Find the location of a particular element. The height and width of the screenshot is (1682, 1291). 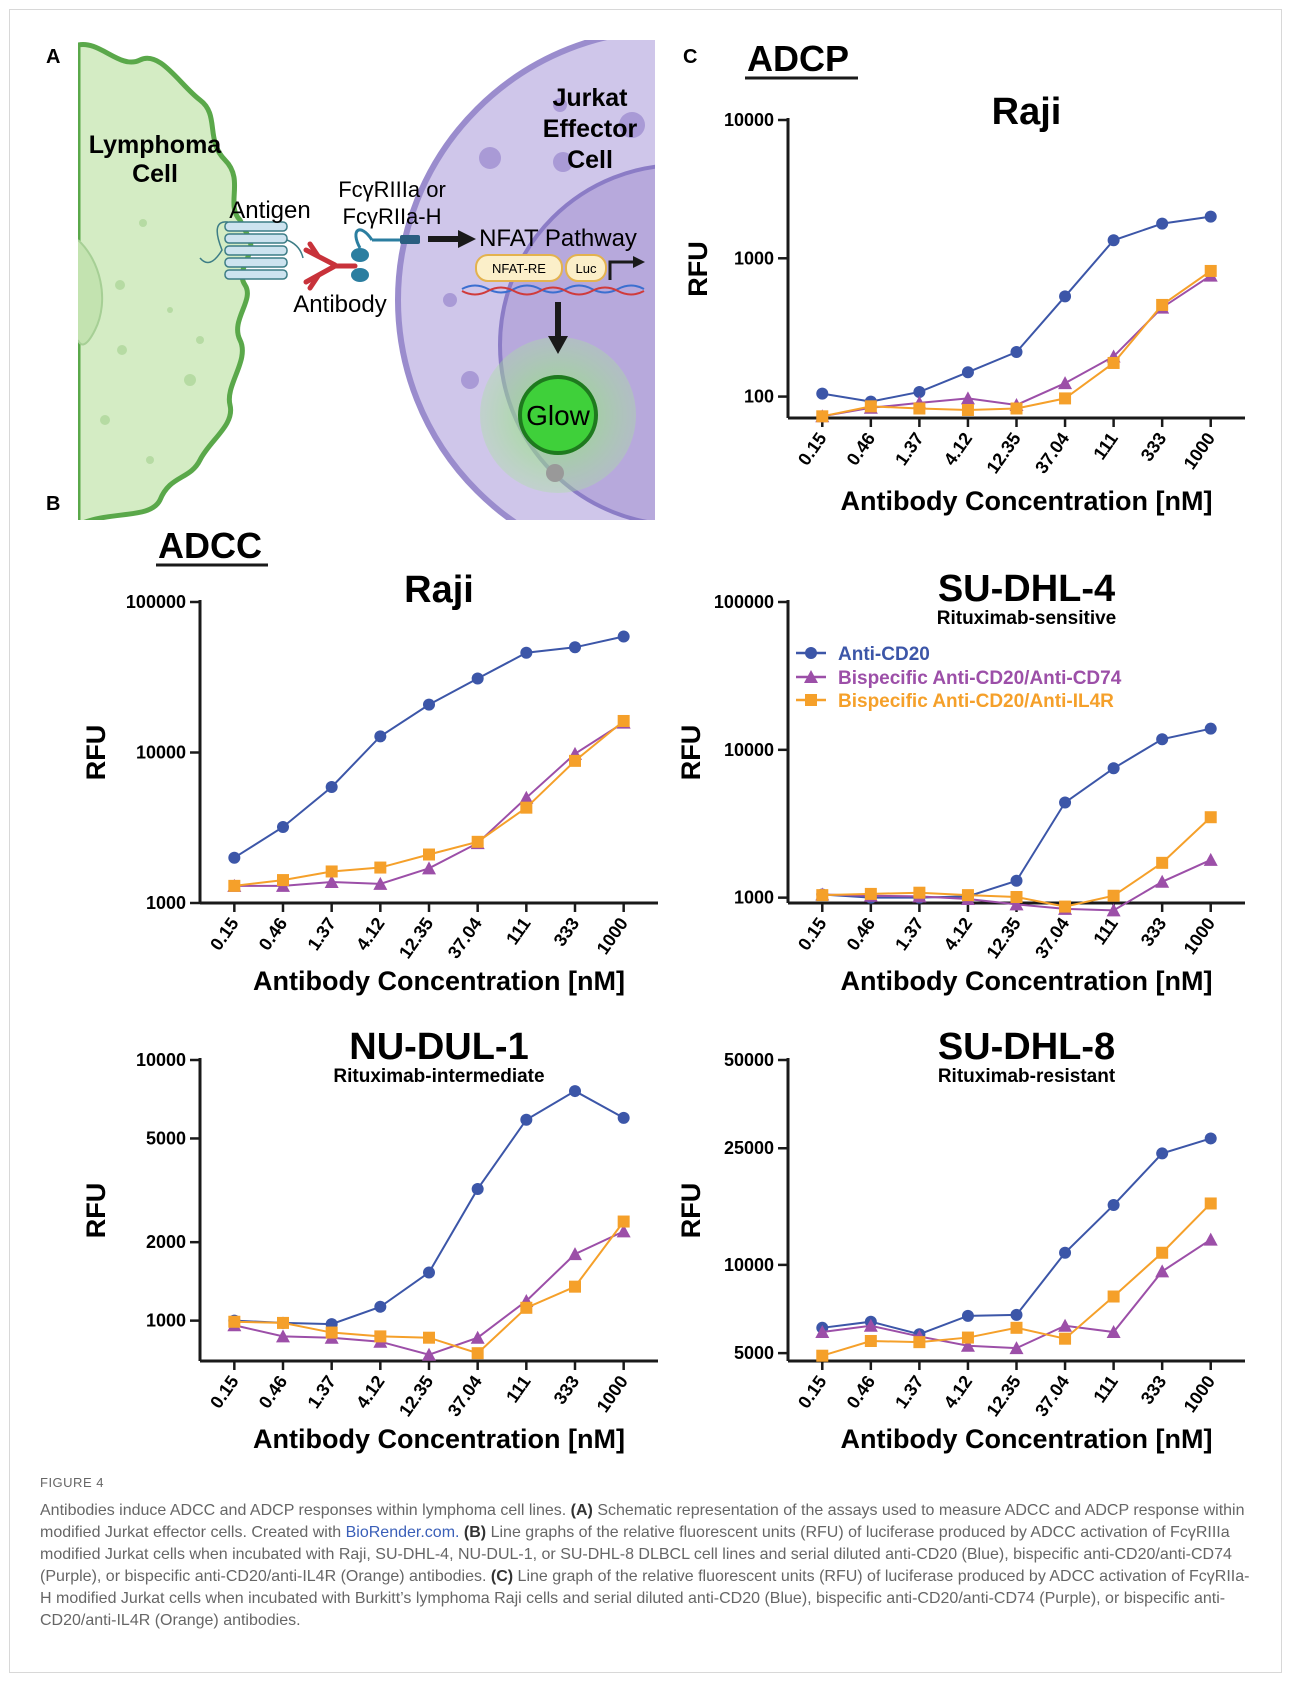

glow-label: Glow is located at coordinates (558, 415).